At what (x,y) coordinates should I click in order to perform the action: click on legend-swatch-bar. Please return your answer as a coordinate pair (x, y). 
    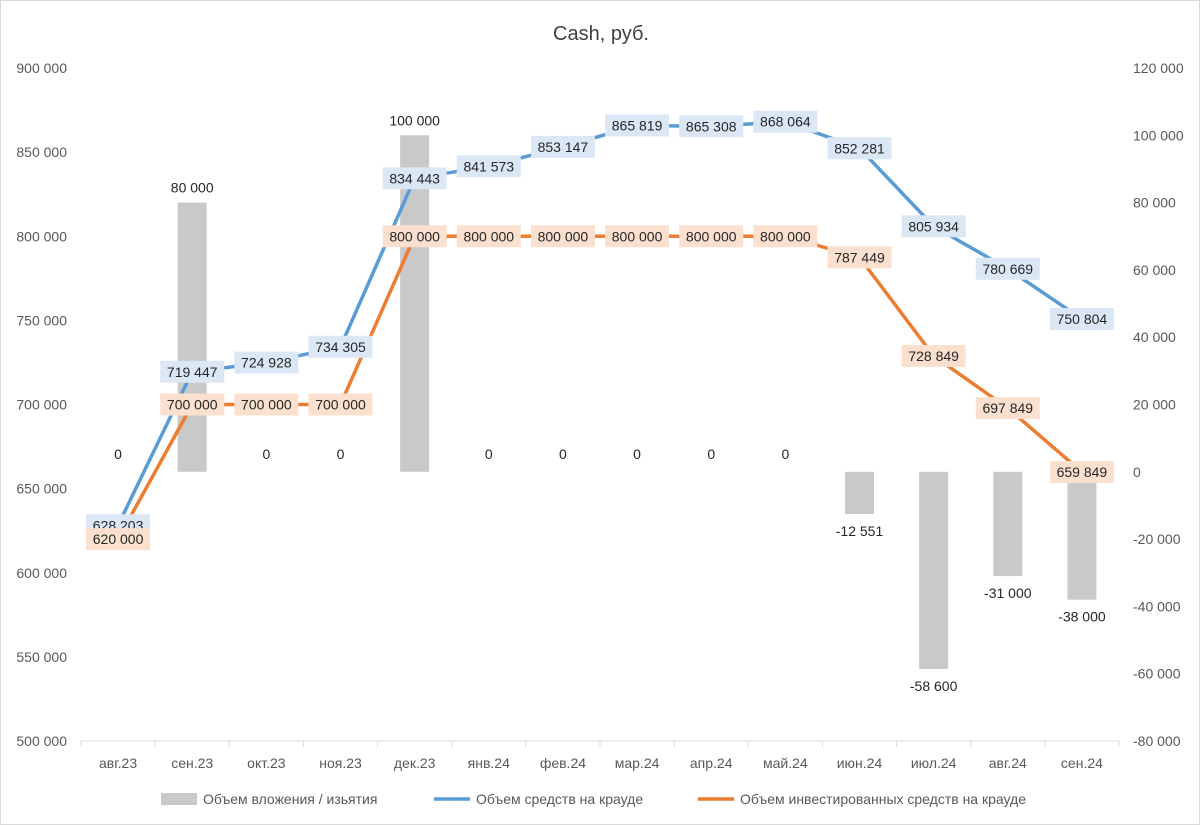
    Looking at the image, I should click on (179, 799).